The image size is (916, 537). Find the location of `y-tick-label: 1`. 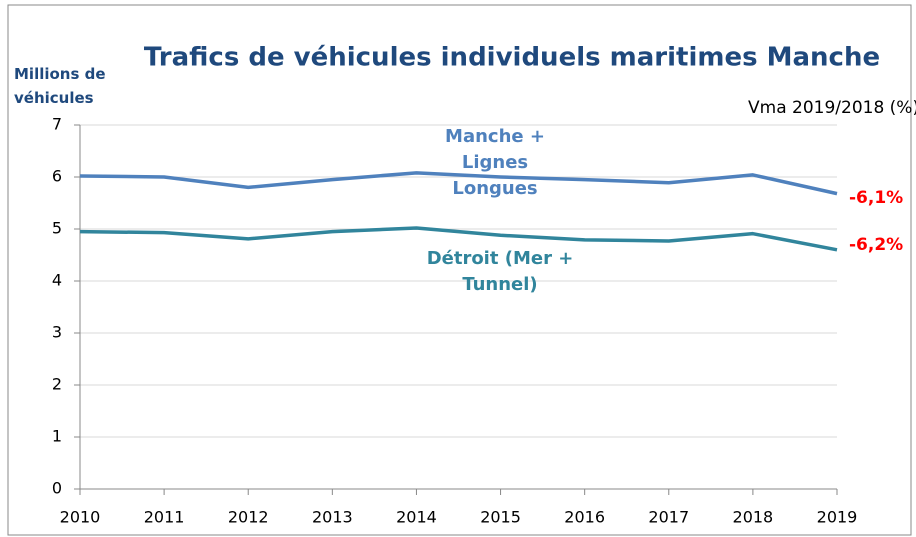

y-tick-label: 1 is located at coordinates (57, 436).